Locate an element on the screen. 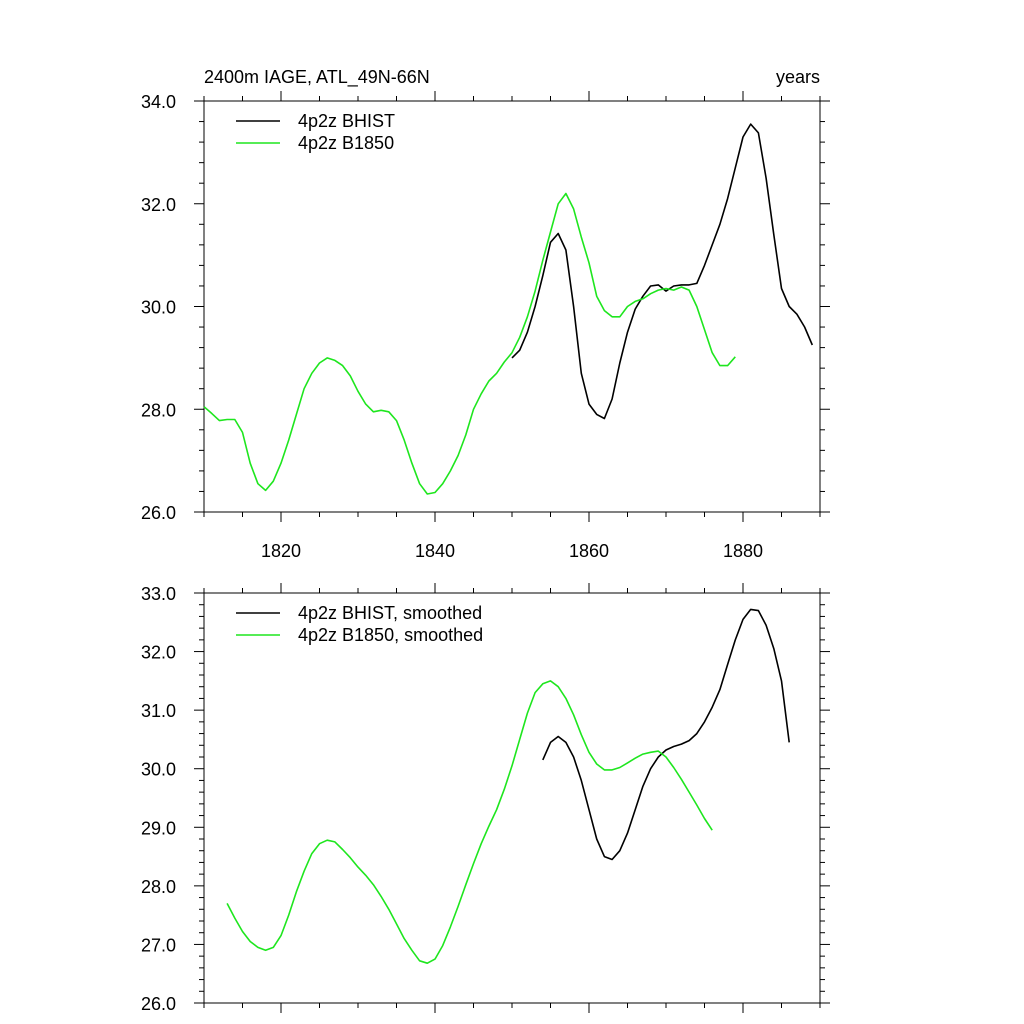 The image size is (1024, 1024). x-tick-label: 1820 is located at coordinates (281, 551).